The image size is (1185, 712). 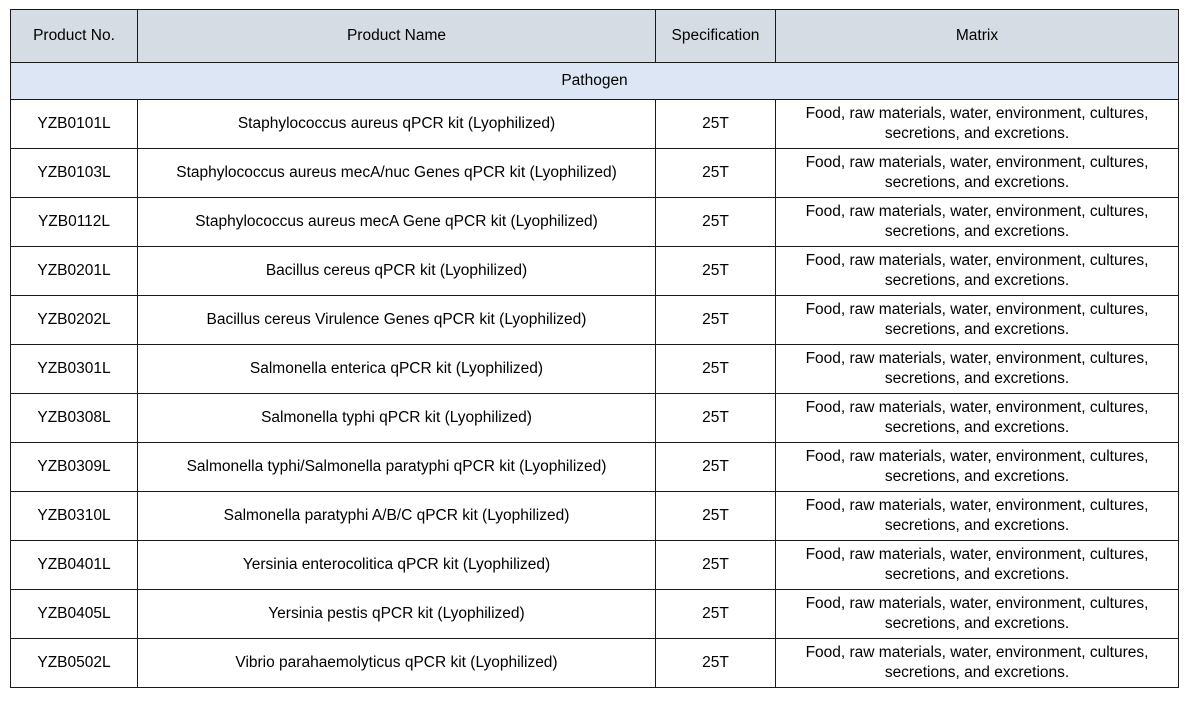 What do you see at coordinates (74, 320) in the screenshot?
I see `cell-product-no: YZB0202L` at bounding box center [74, 320].